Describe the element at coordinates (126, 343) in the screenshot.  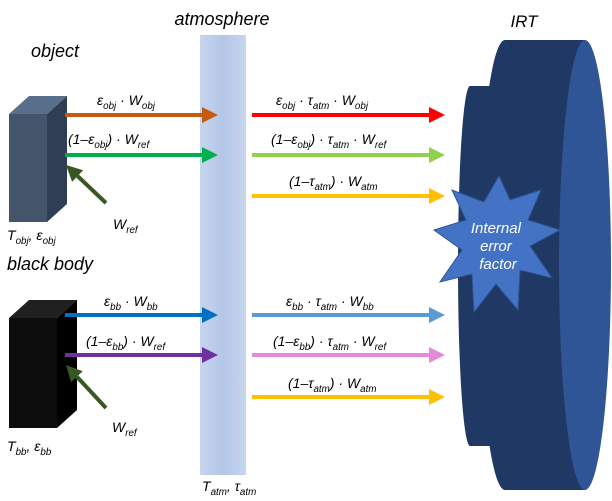
I see `formula-bb-refl: (1–εbb) · Wref` at that location.